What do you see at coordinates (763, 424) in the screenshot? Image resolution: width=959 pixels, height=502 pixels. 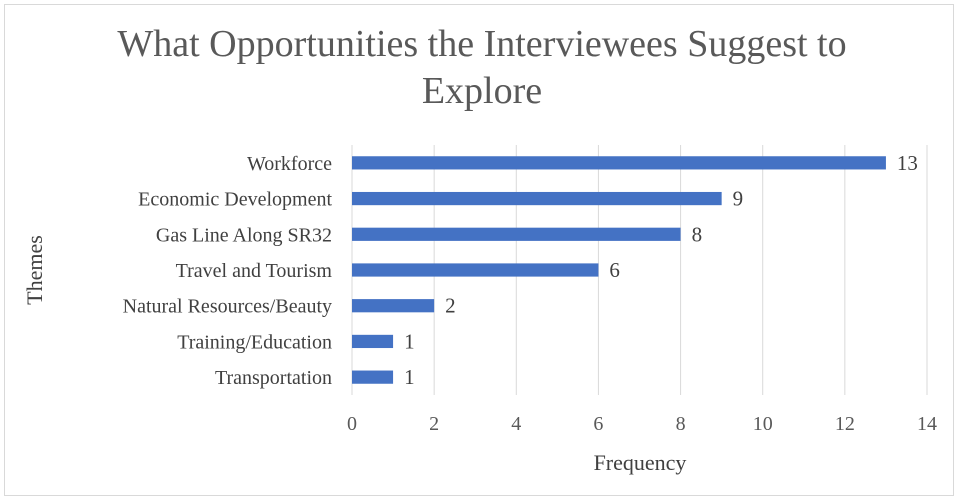 I see `x-tick-label: 10` at bounding box center [763, 424].